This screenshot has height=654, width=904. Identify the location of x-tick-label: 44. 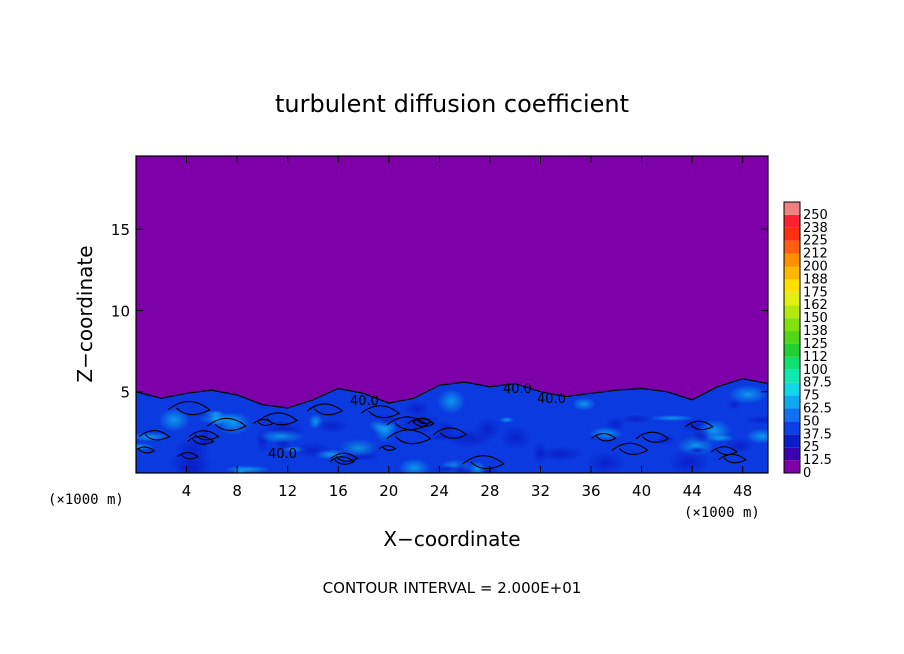
(692, 491).